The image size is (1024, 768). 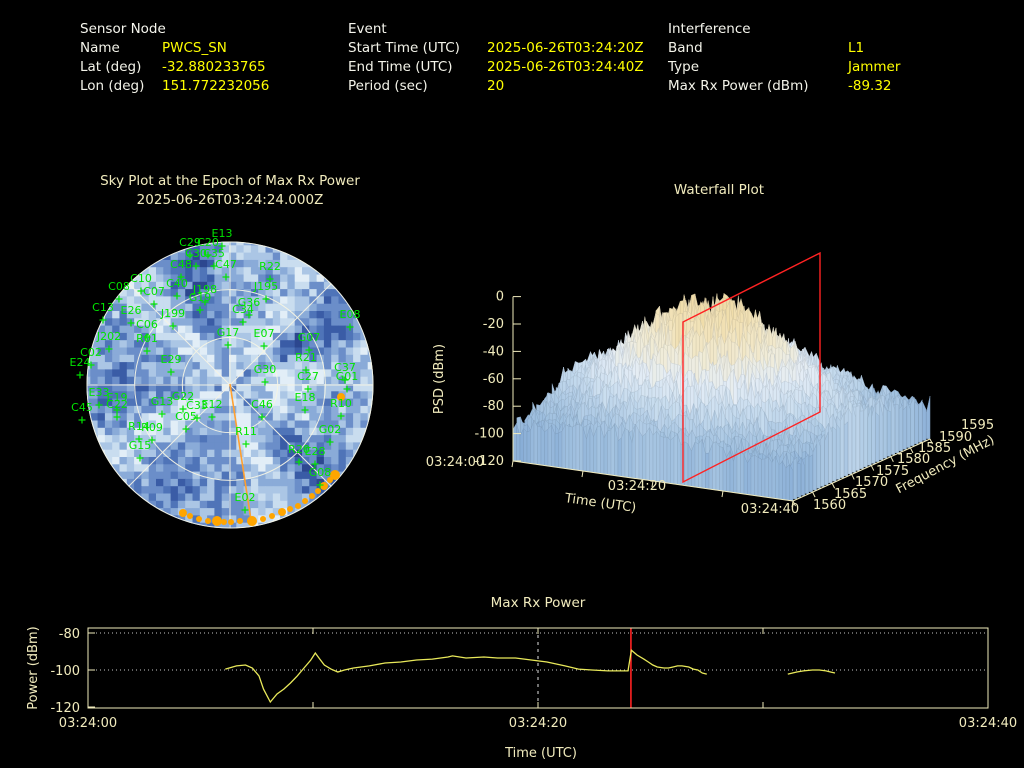 I want to click on interference-power-row: Max Rx Power (dBm) -89.32, so click(x=780, y=86).